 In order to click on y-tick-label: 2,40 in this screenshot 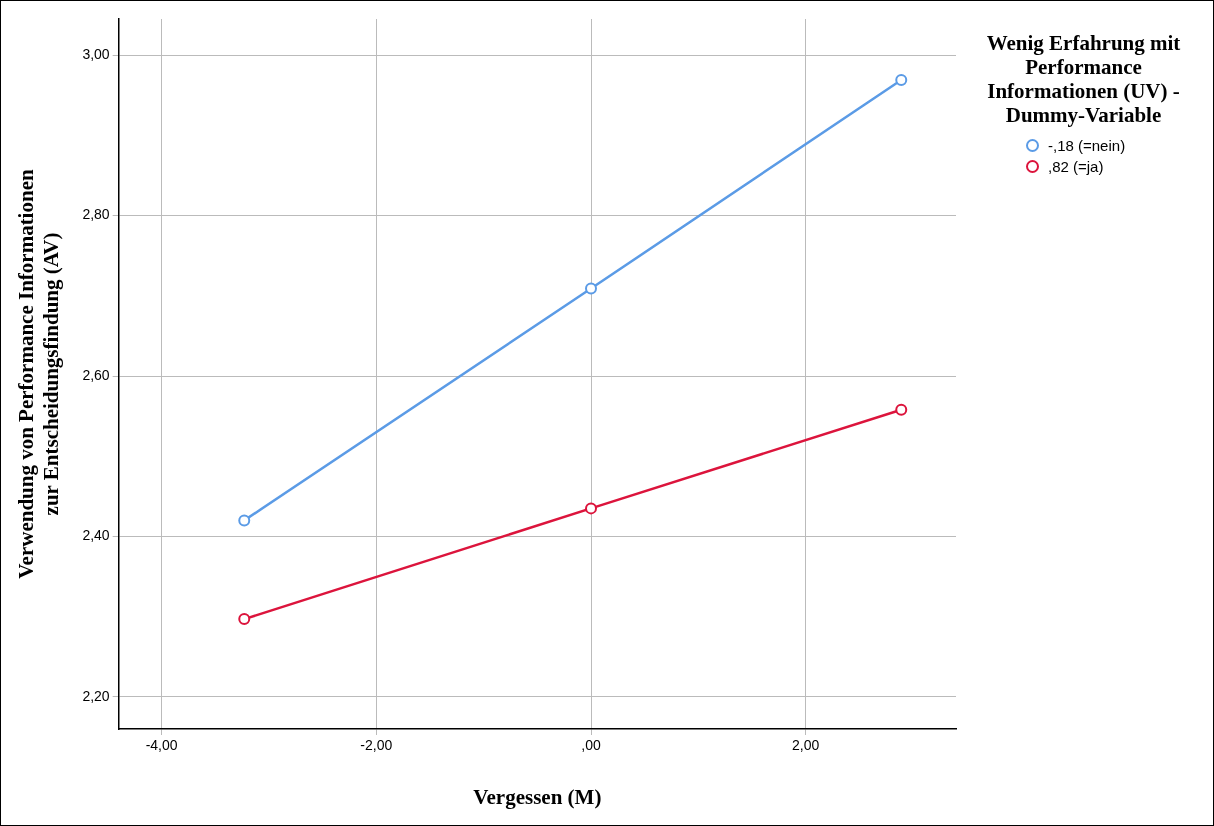, I will do `click(96, 535)`.